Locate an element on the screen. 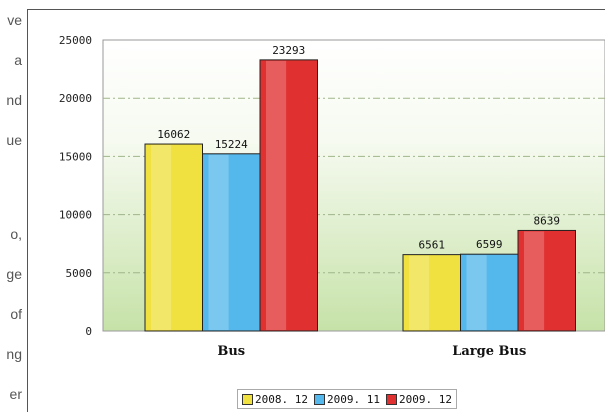  data-label: 8639 is located at coordinates (547, 220).